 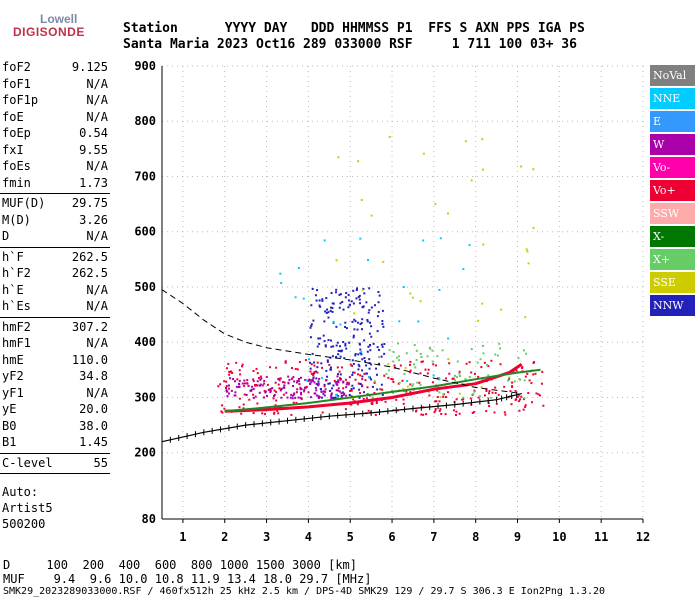 I want to click on legend-item-sse: SSE, so click(x=672, y=282).